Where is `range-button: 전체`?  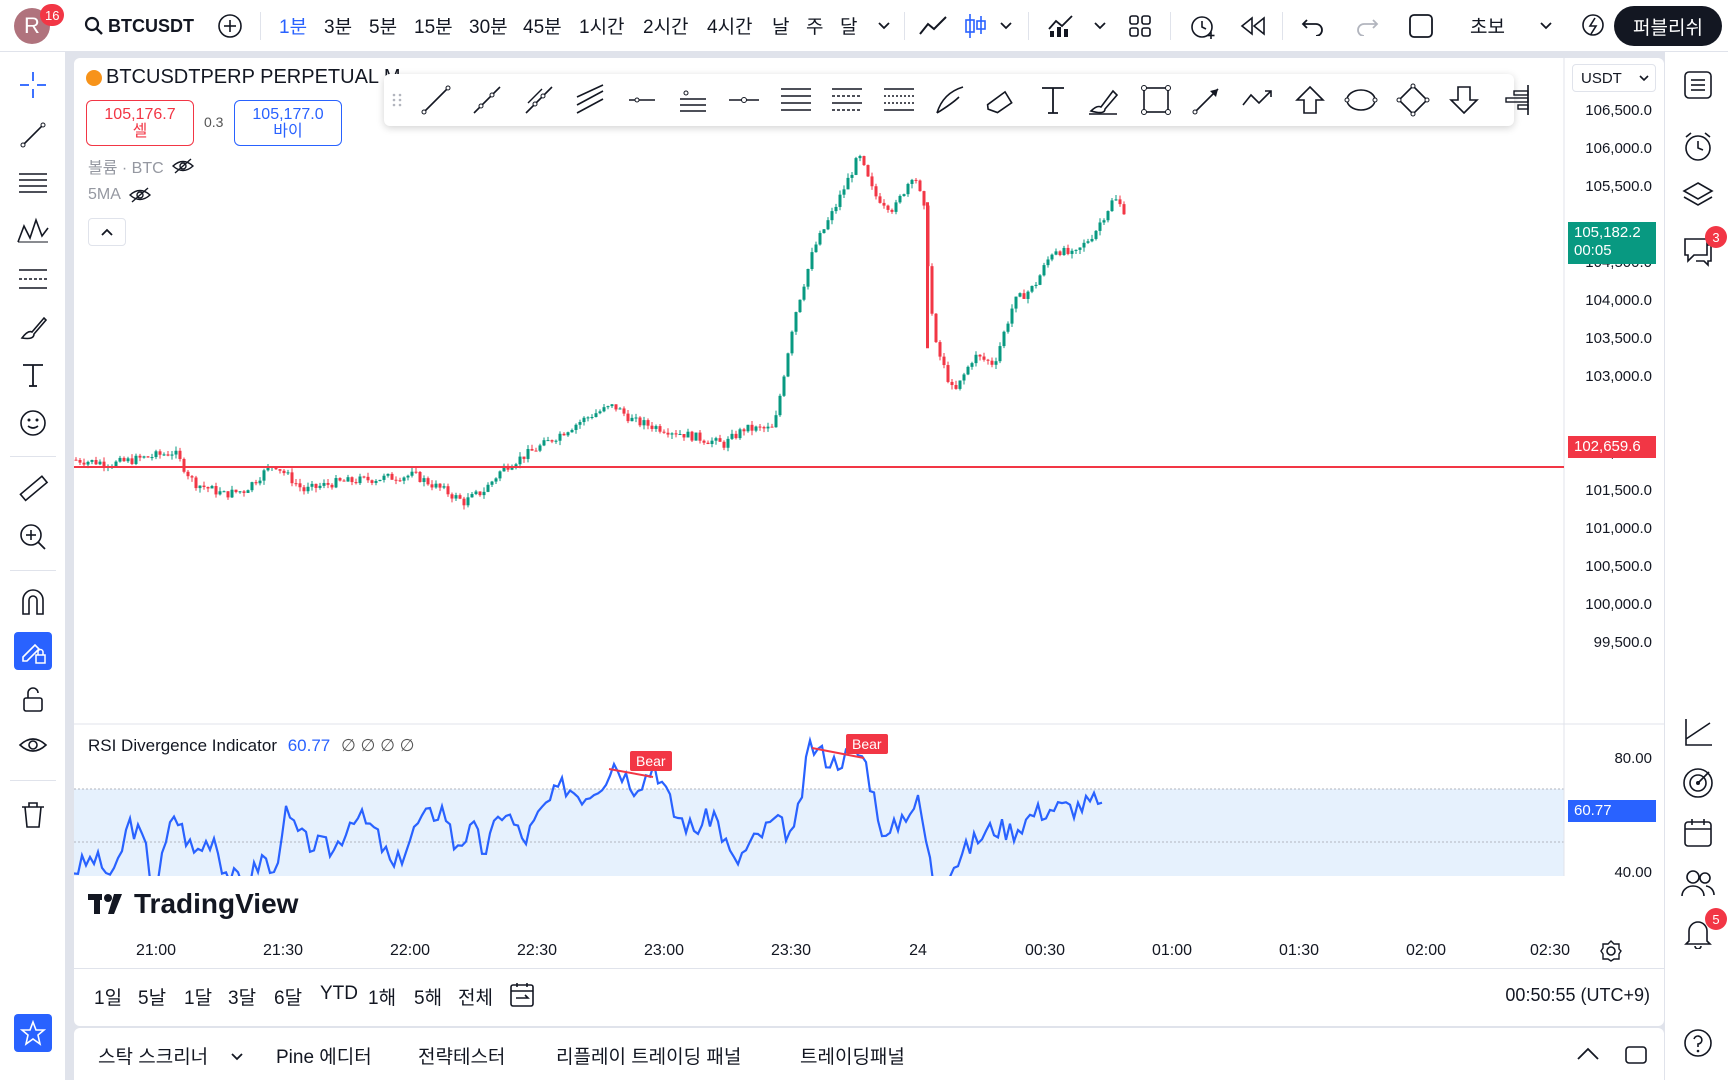
range-button: 전체 is located at coordinates (475, 998).